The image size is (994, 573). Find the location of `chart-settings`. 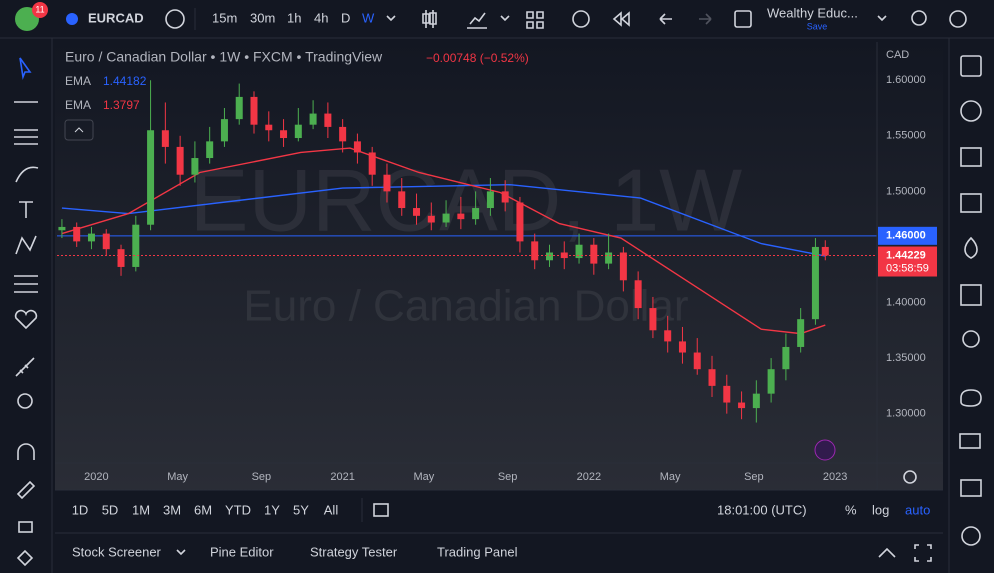

chart-settings is located at coordinates (910, 477).